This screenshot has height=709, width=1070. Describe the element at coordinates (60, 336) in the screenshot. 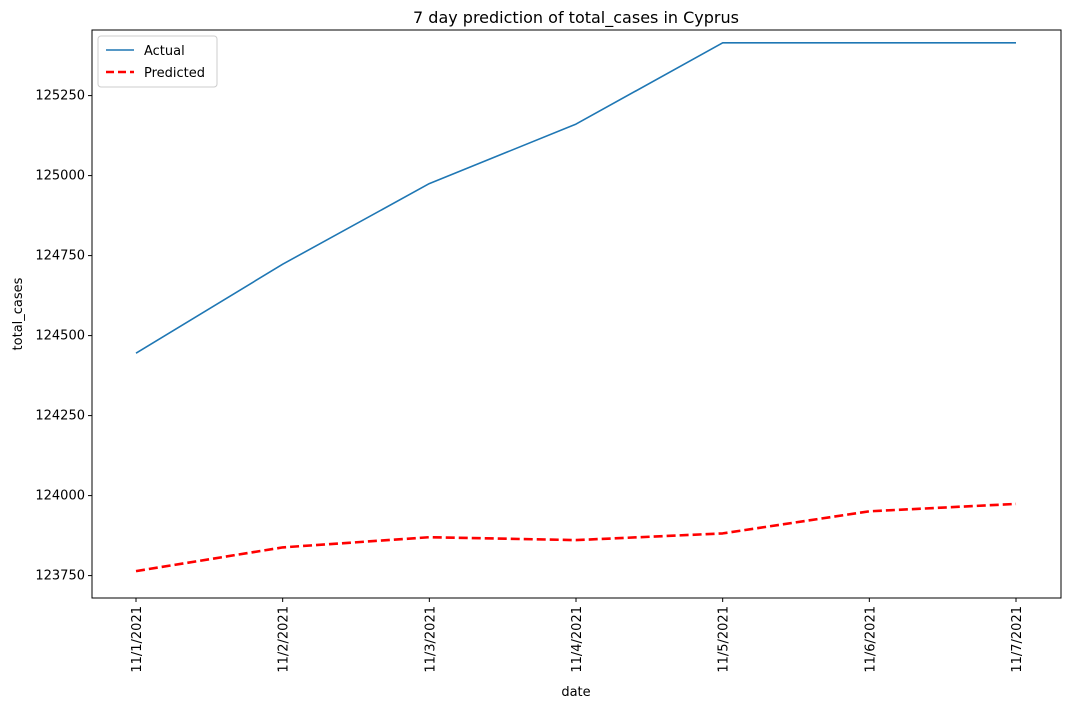

I see `y-tick-label: 124500` at that location.